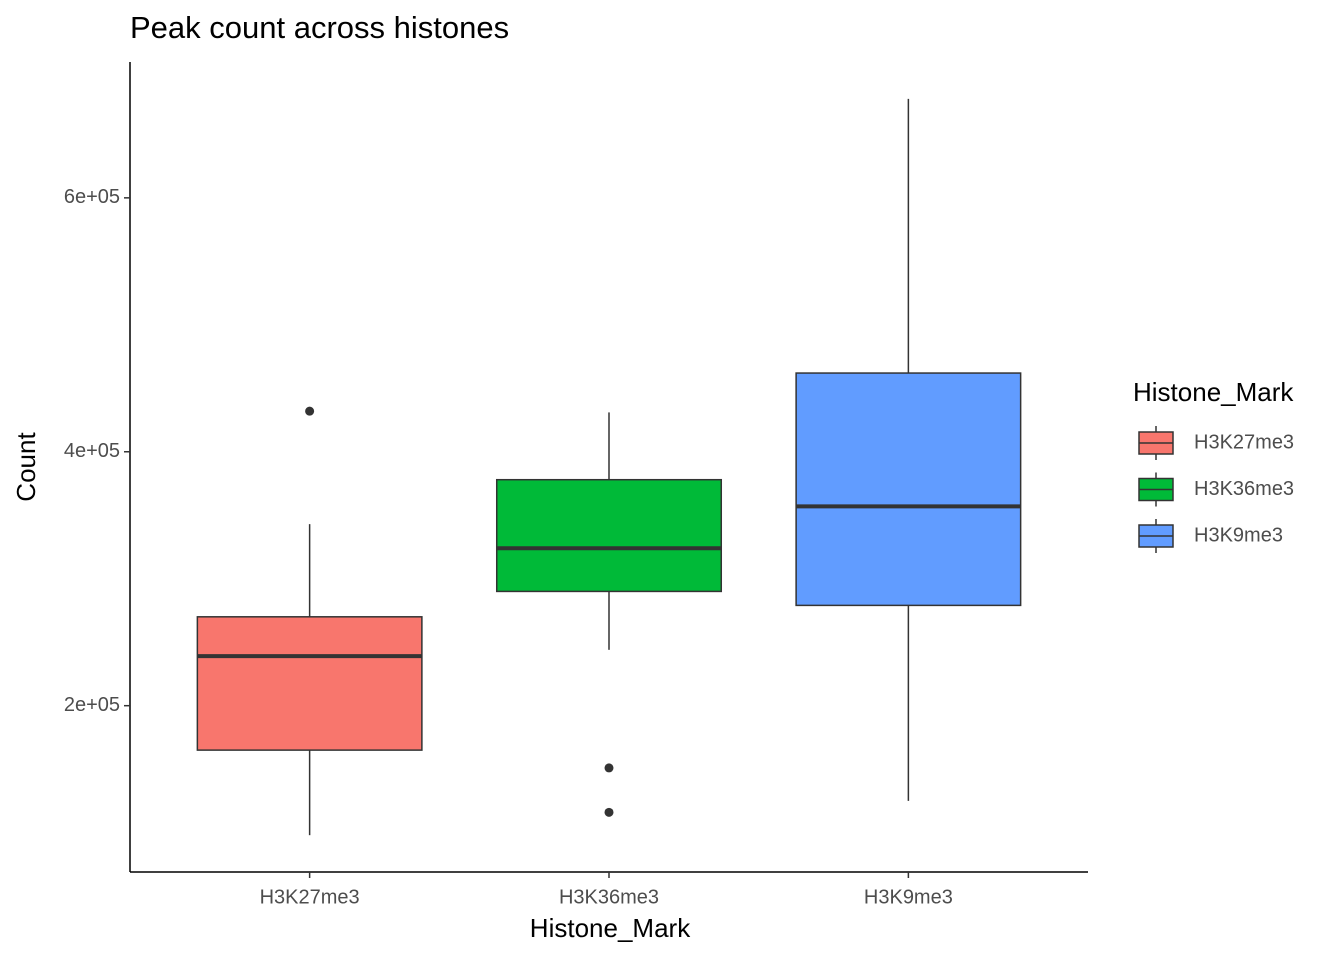  I want to click on chart-title: Peak count across histones, so click(319, 27).